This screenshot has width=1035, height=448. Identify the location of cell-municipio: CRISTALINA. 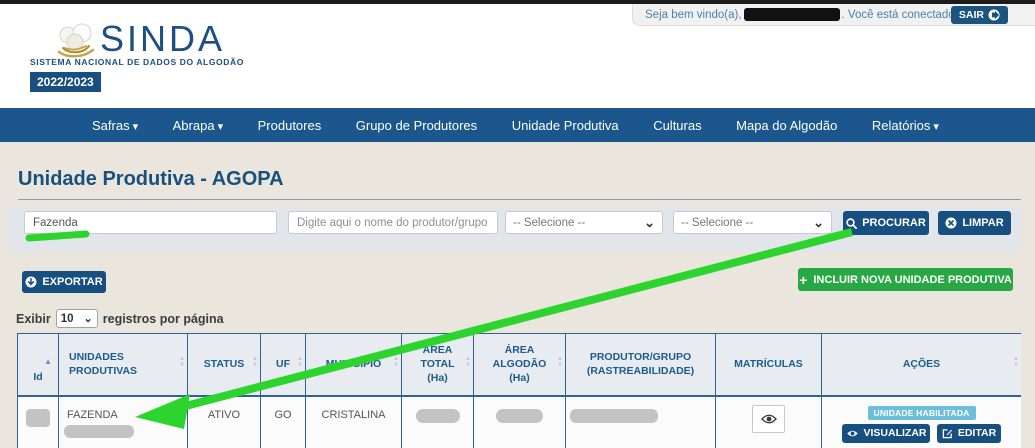
(353, 421).